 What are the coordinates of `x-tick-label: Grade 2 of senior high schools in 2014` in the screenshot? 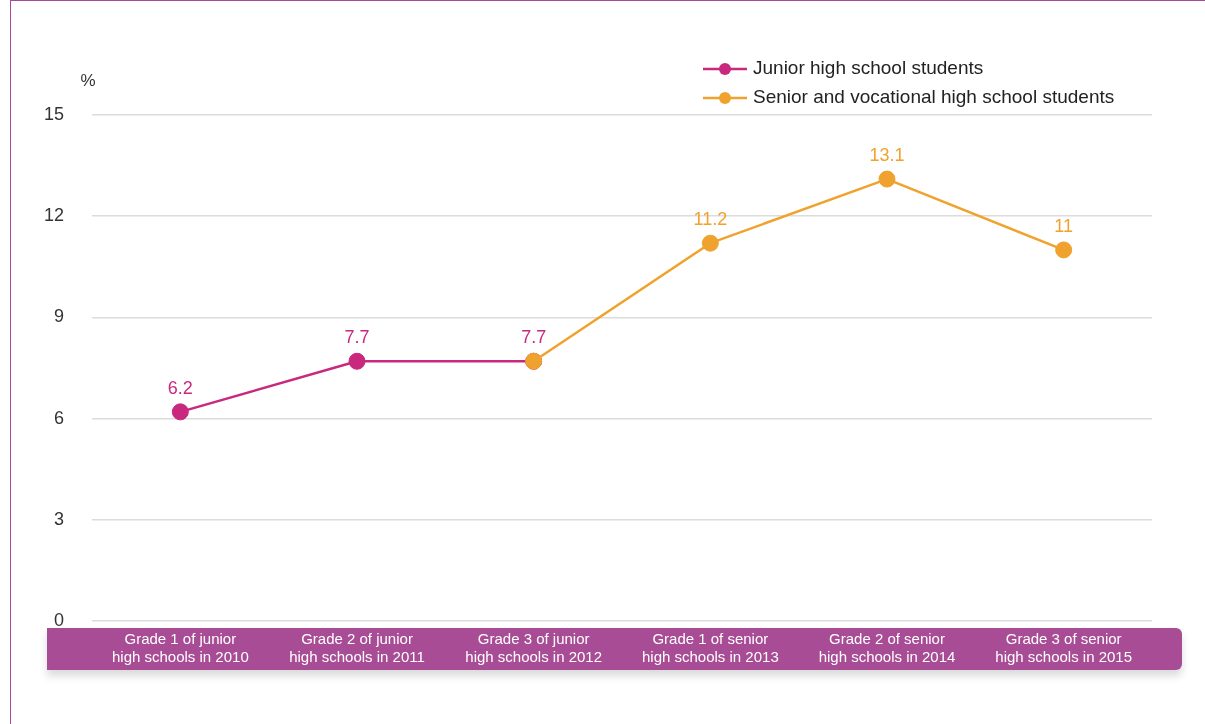 It's located at (887, 648).